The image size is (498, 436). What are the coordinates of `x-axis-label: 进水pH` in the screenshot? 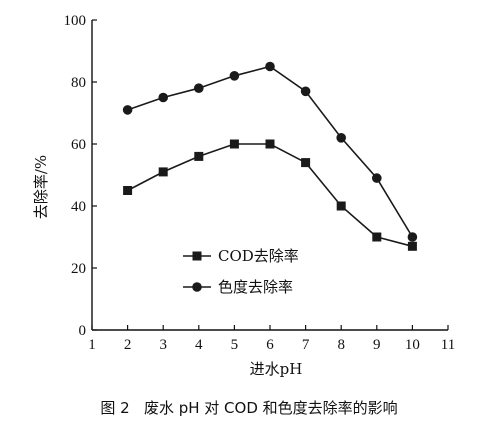 It's located at (276, 369).